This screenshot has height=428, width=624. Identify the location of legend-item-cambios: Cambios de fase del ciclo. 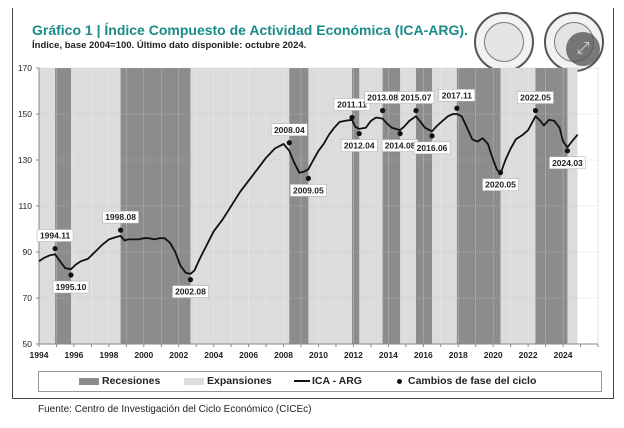
(466, 381).